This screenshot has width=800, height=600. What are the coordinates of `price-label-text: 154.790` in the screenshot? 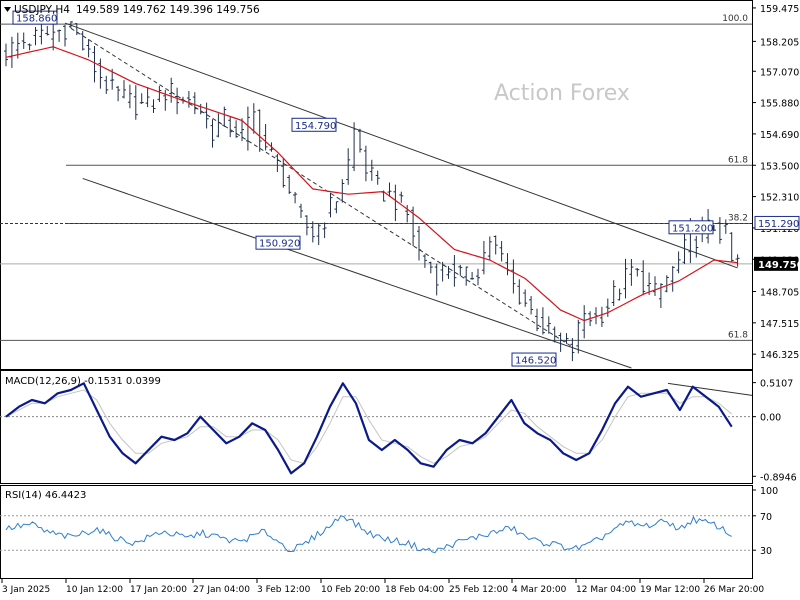 It's located at (315, 126).